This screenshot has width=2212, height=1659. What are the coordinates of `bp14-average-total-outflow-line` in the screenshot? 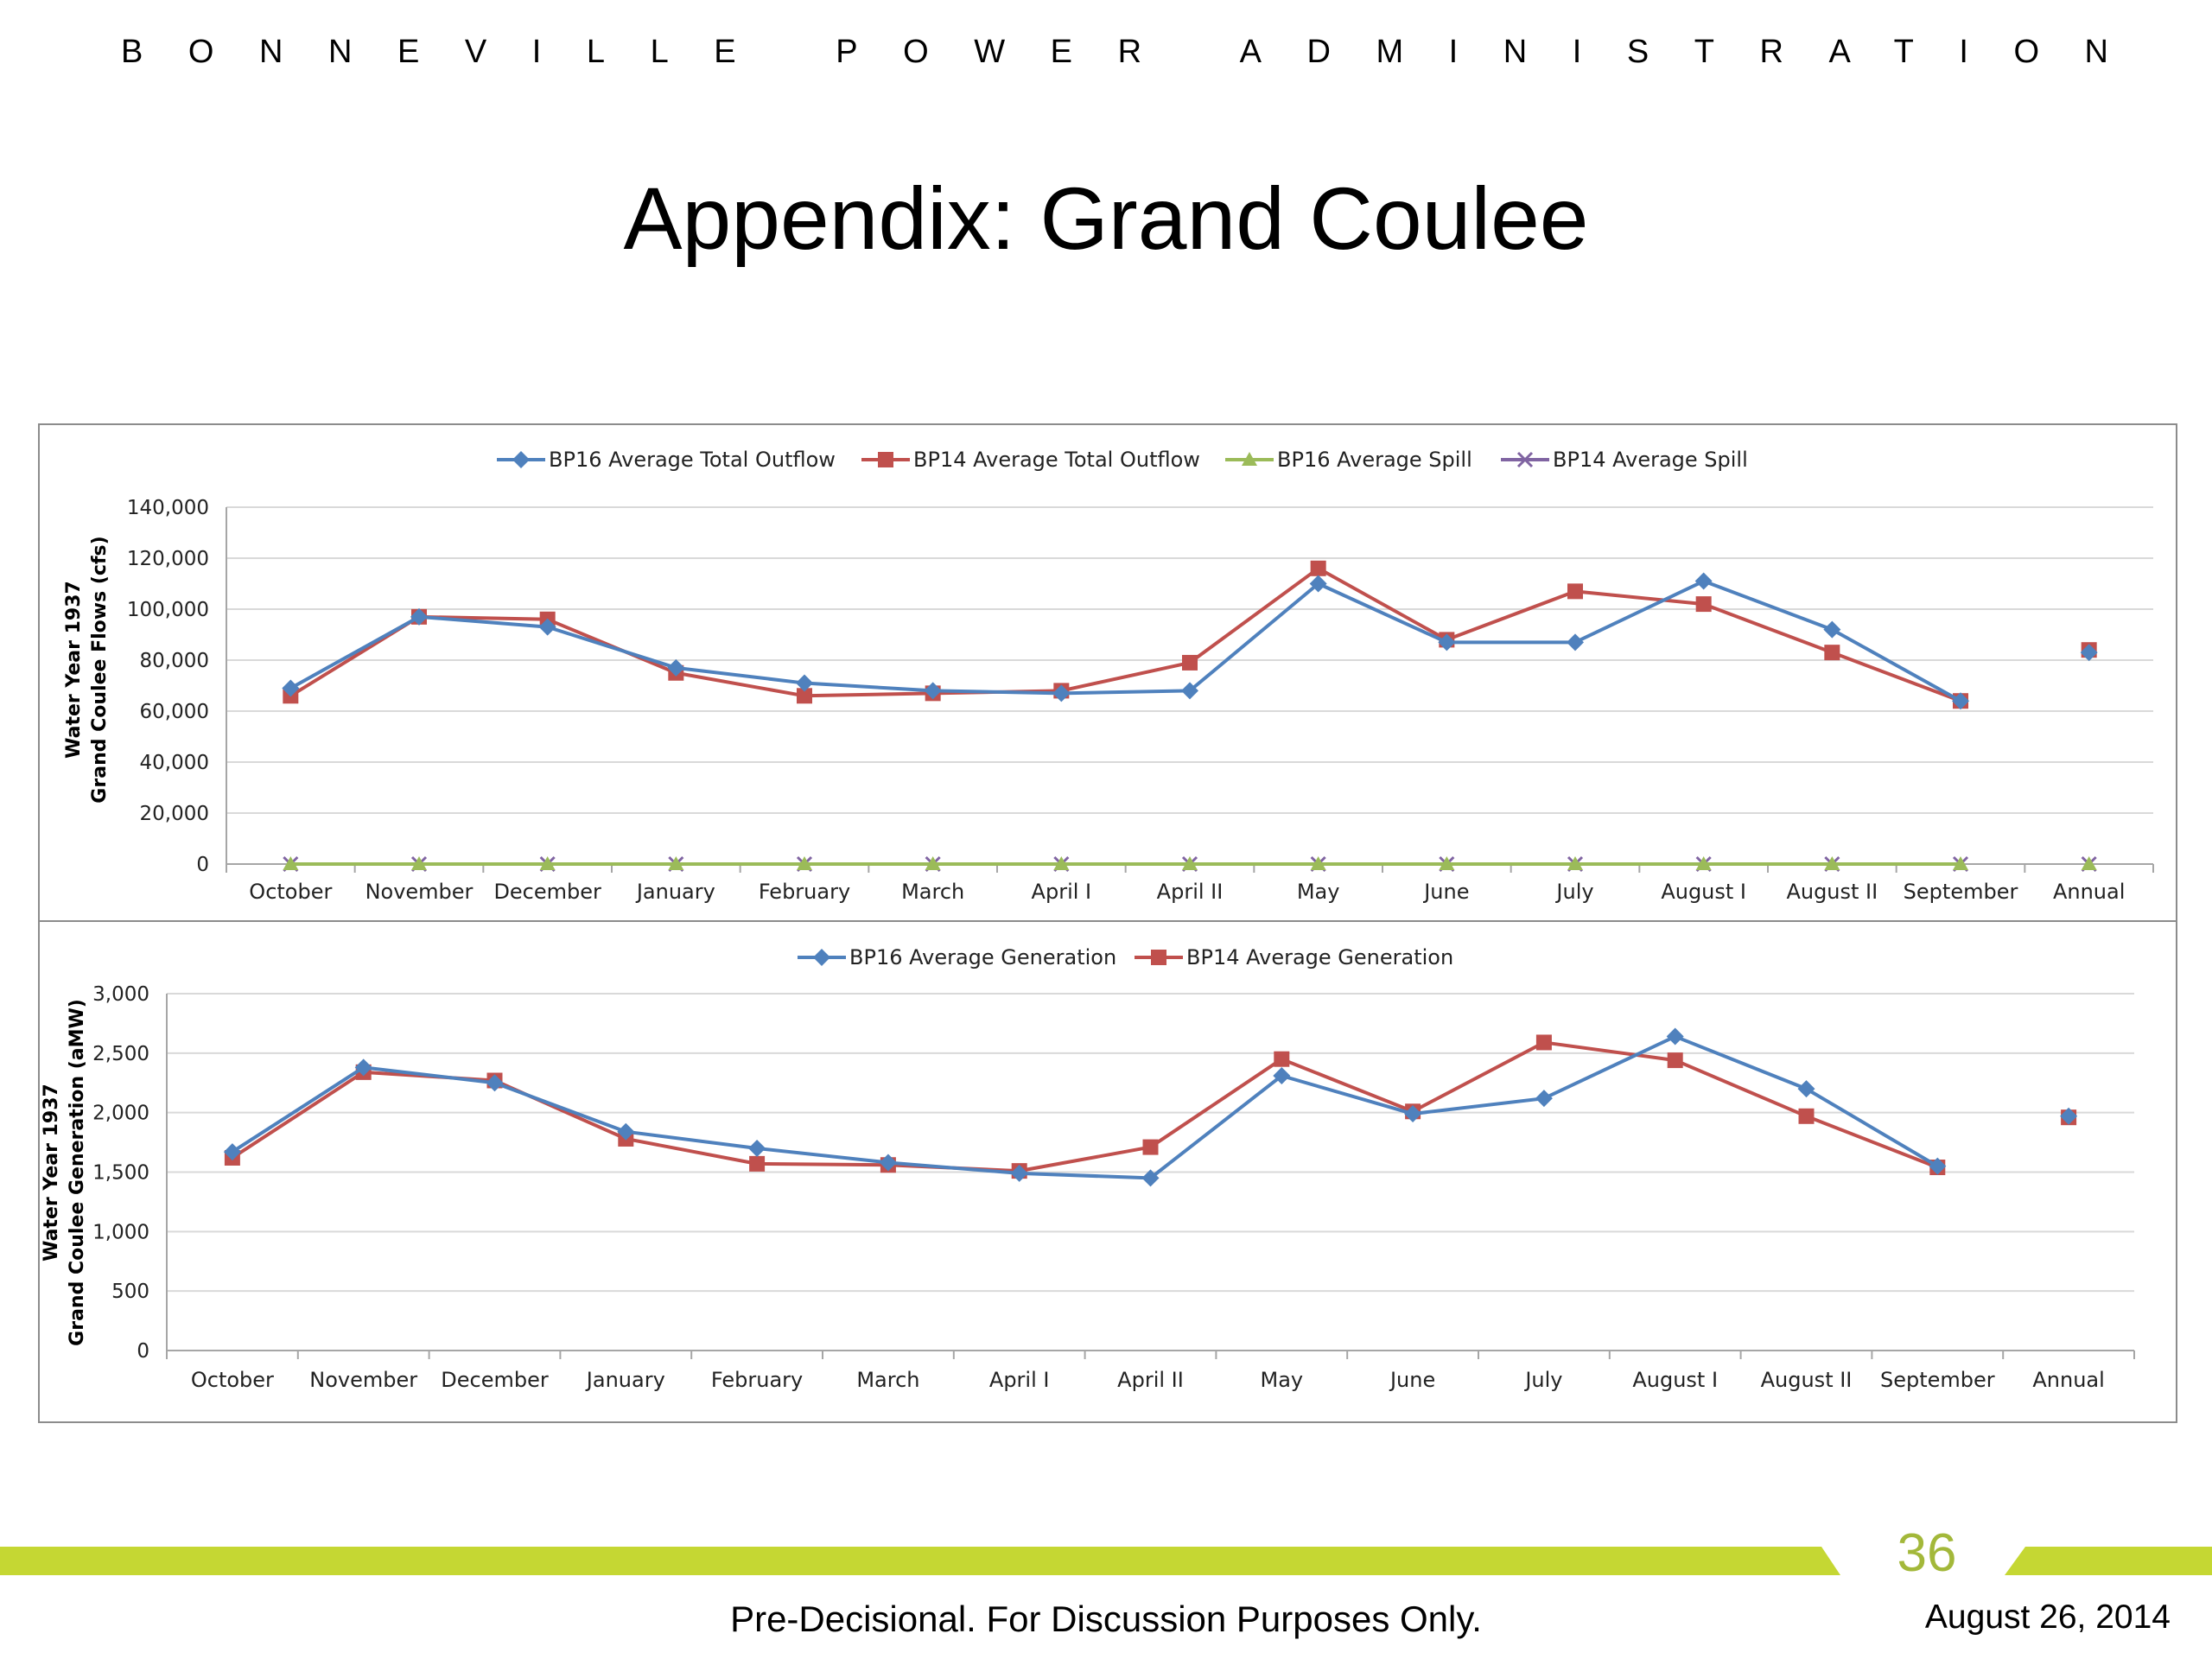 It's located at (1125, 634).